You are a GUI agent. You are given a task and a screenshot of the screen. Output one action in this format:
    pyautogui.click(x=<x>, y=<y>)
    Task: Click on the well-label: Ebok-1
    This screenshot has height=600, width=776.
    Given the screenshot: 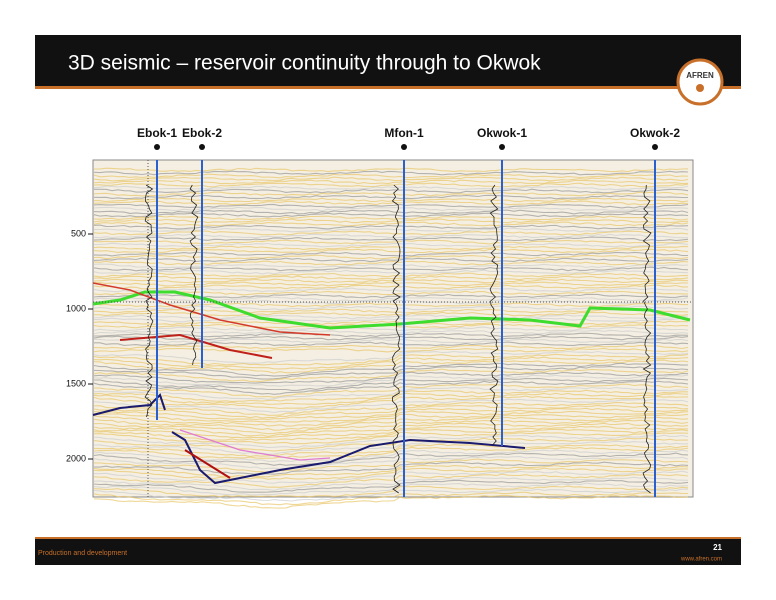 What is the action you would take?
    pyautogui.click(x=157, y=133)
    